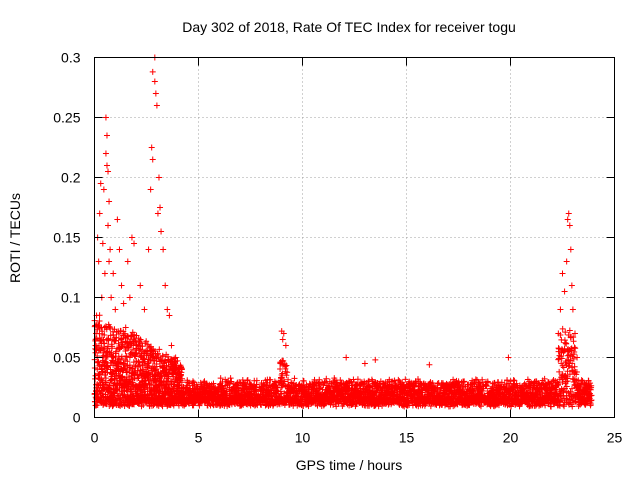 Image resolution: width=640 pixels, height=480 pixels. I want to click on x-tick-labels: 0 5 10 15 20 25, so click(357, 438).